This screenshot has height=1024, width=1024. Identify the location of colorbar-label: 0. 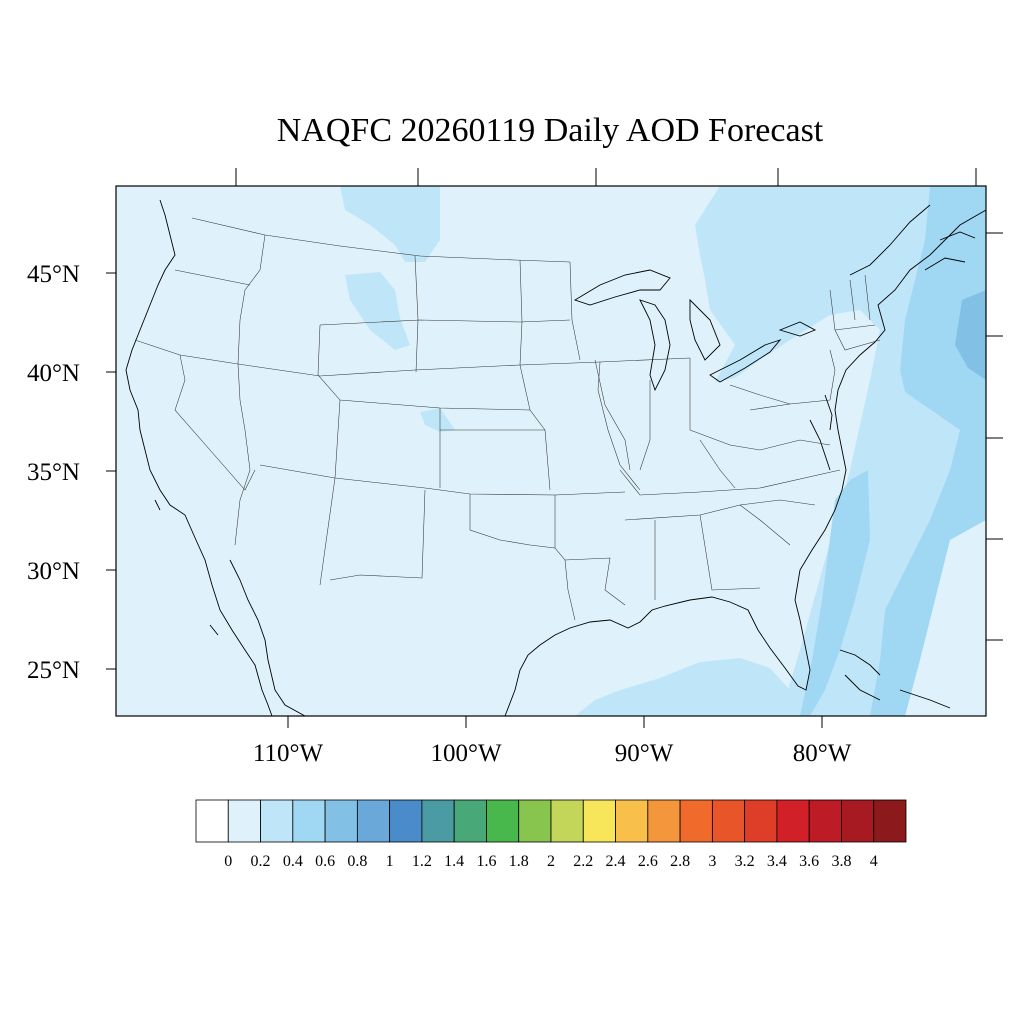
(228, 861).